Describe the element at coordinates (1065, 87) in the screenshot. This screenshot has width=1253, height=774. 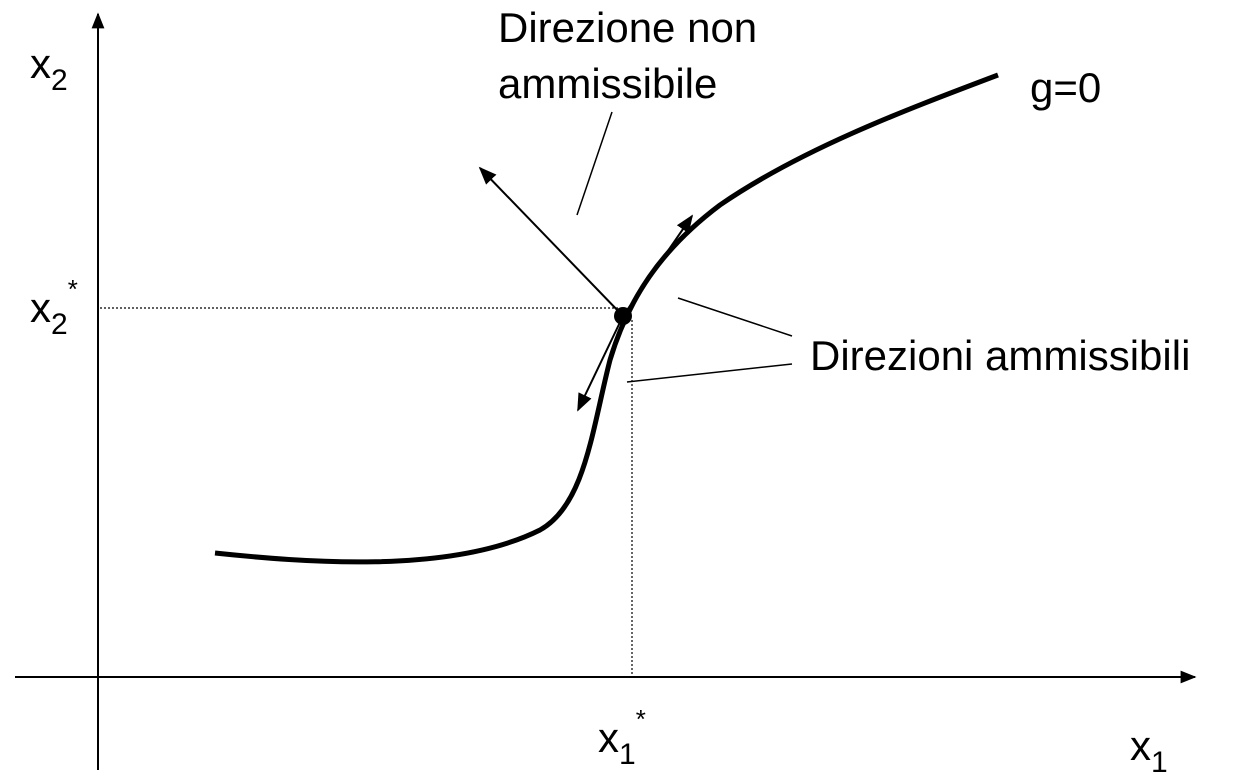
I see `curve-label: g=0` at that location.